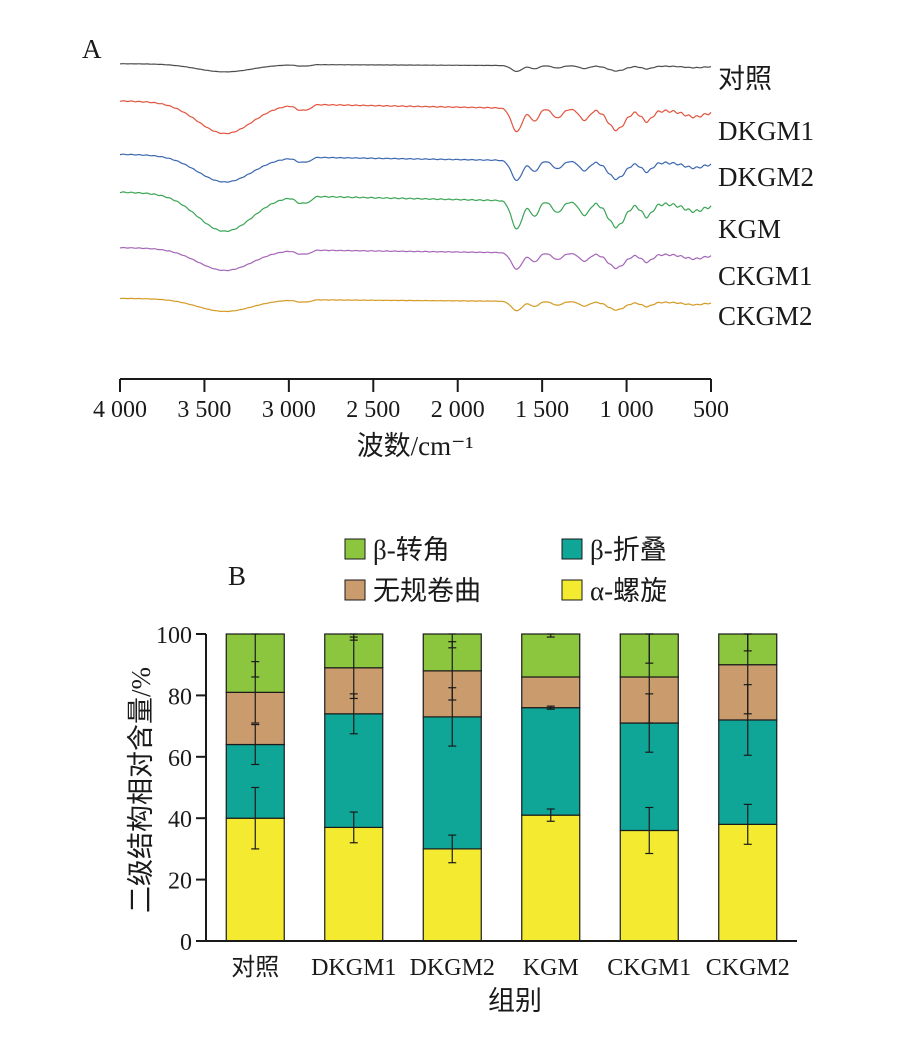 This screenshot has height=1038, width=911. What do you see at coordinates (411, 550) in the screenshot?
I see `legend-label: β-转角` at bounding box center [411, 550].